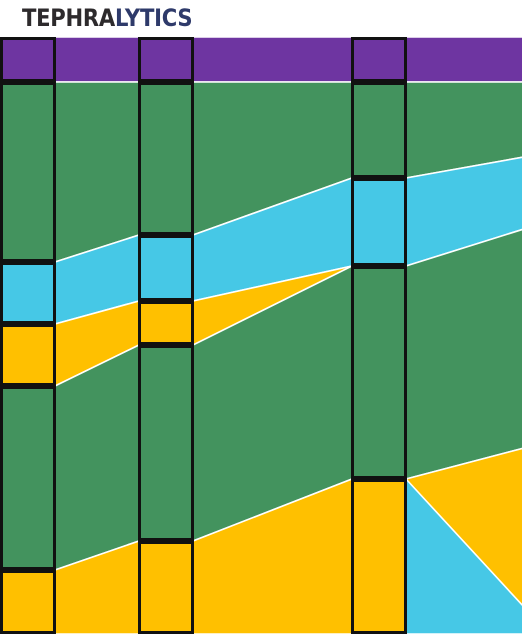  What do you see at coordinates (379, 372) in the screenshot?
I see `column-3-block-4-green` at bounding box center [379, 372].